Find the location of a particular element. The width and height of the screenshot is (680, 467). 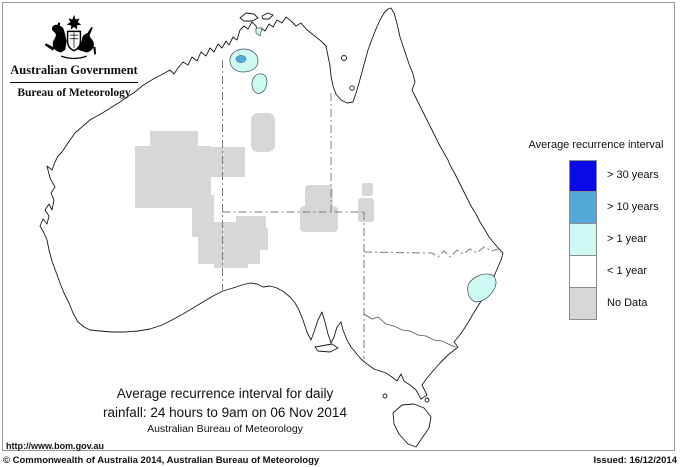

legend-label: > 10 years is located at coordinates (633, 207).